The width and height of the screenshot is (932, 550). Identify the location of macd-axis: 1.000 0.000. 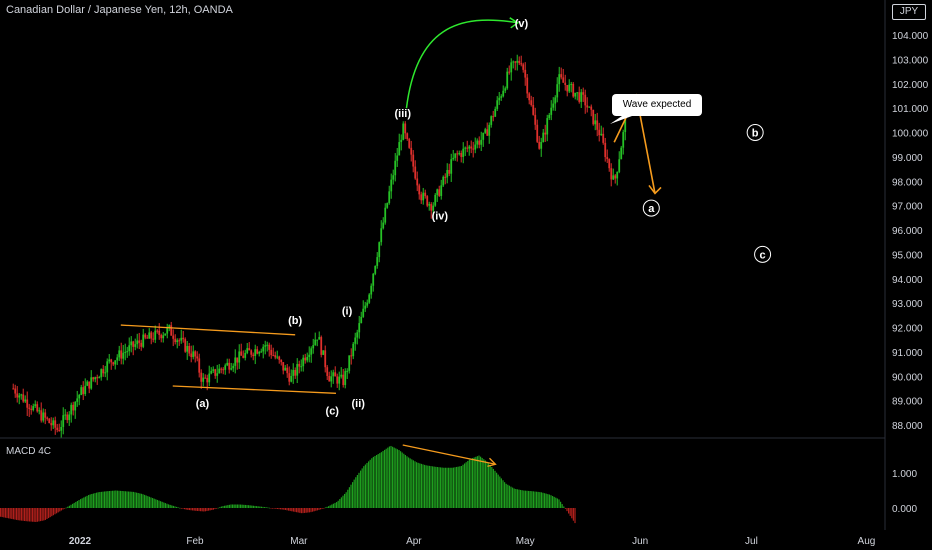
(904, 492).